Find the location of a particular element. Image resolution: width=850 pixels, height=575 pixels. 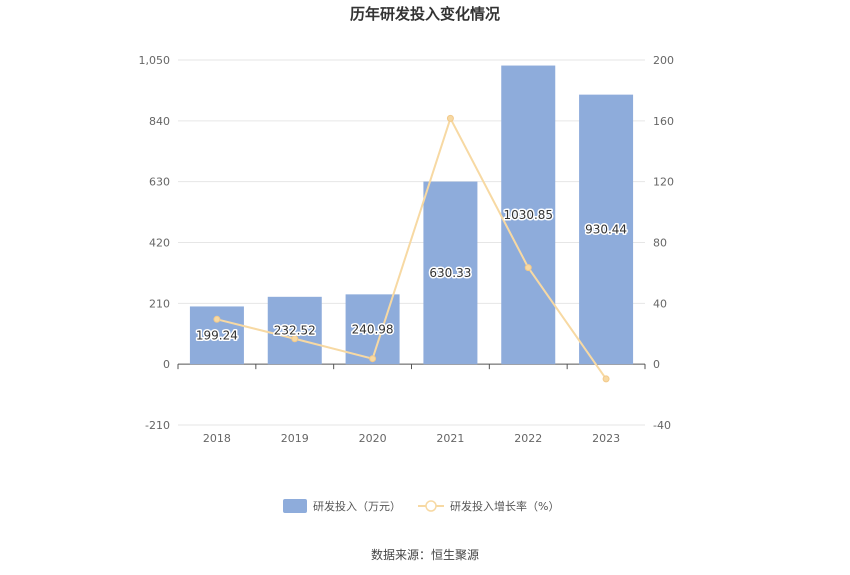

x-tick-label: 2019 is located at coordinates (295, 438).